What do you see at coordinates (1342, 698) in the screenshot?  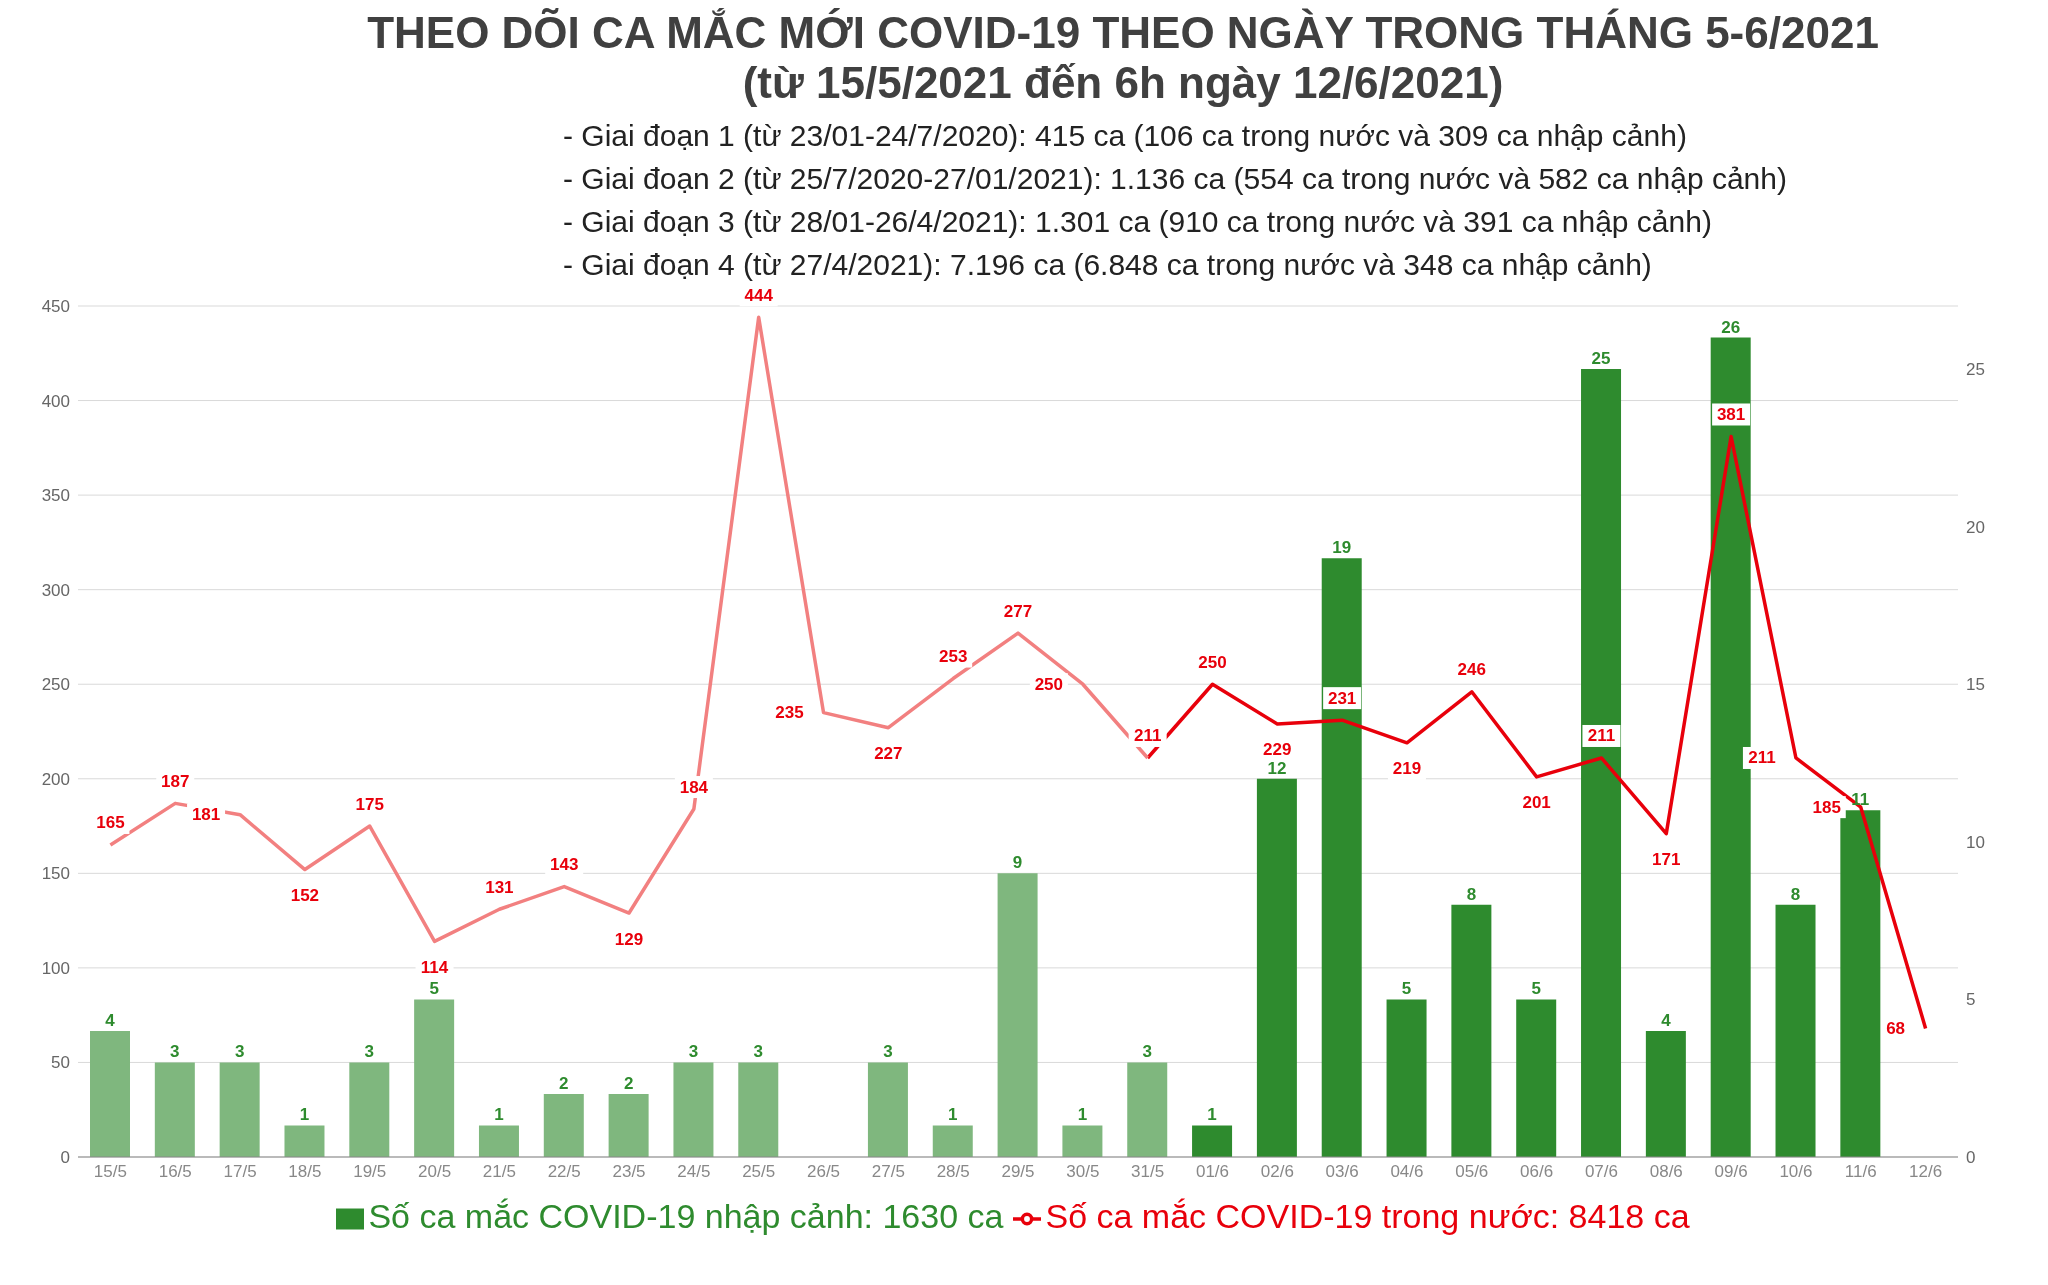 I see `data-label: 231` at bounding box center [1342, 698].